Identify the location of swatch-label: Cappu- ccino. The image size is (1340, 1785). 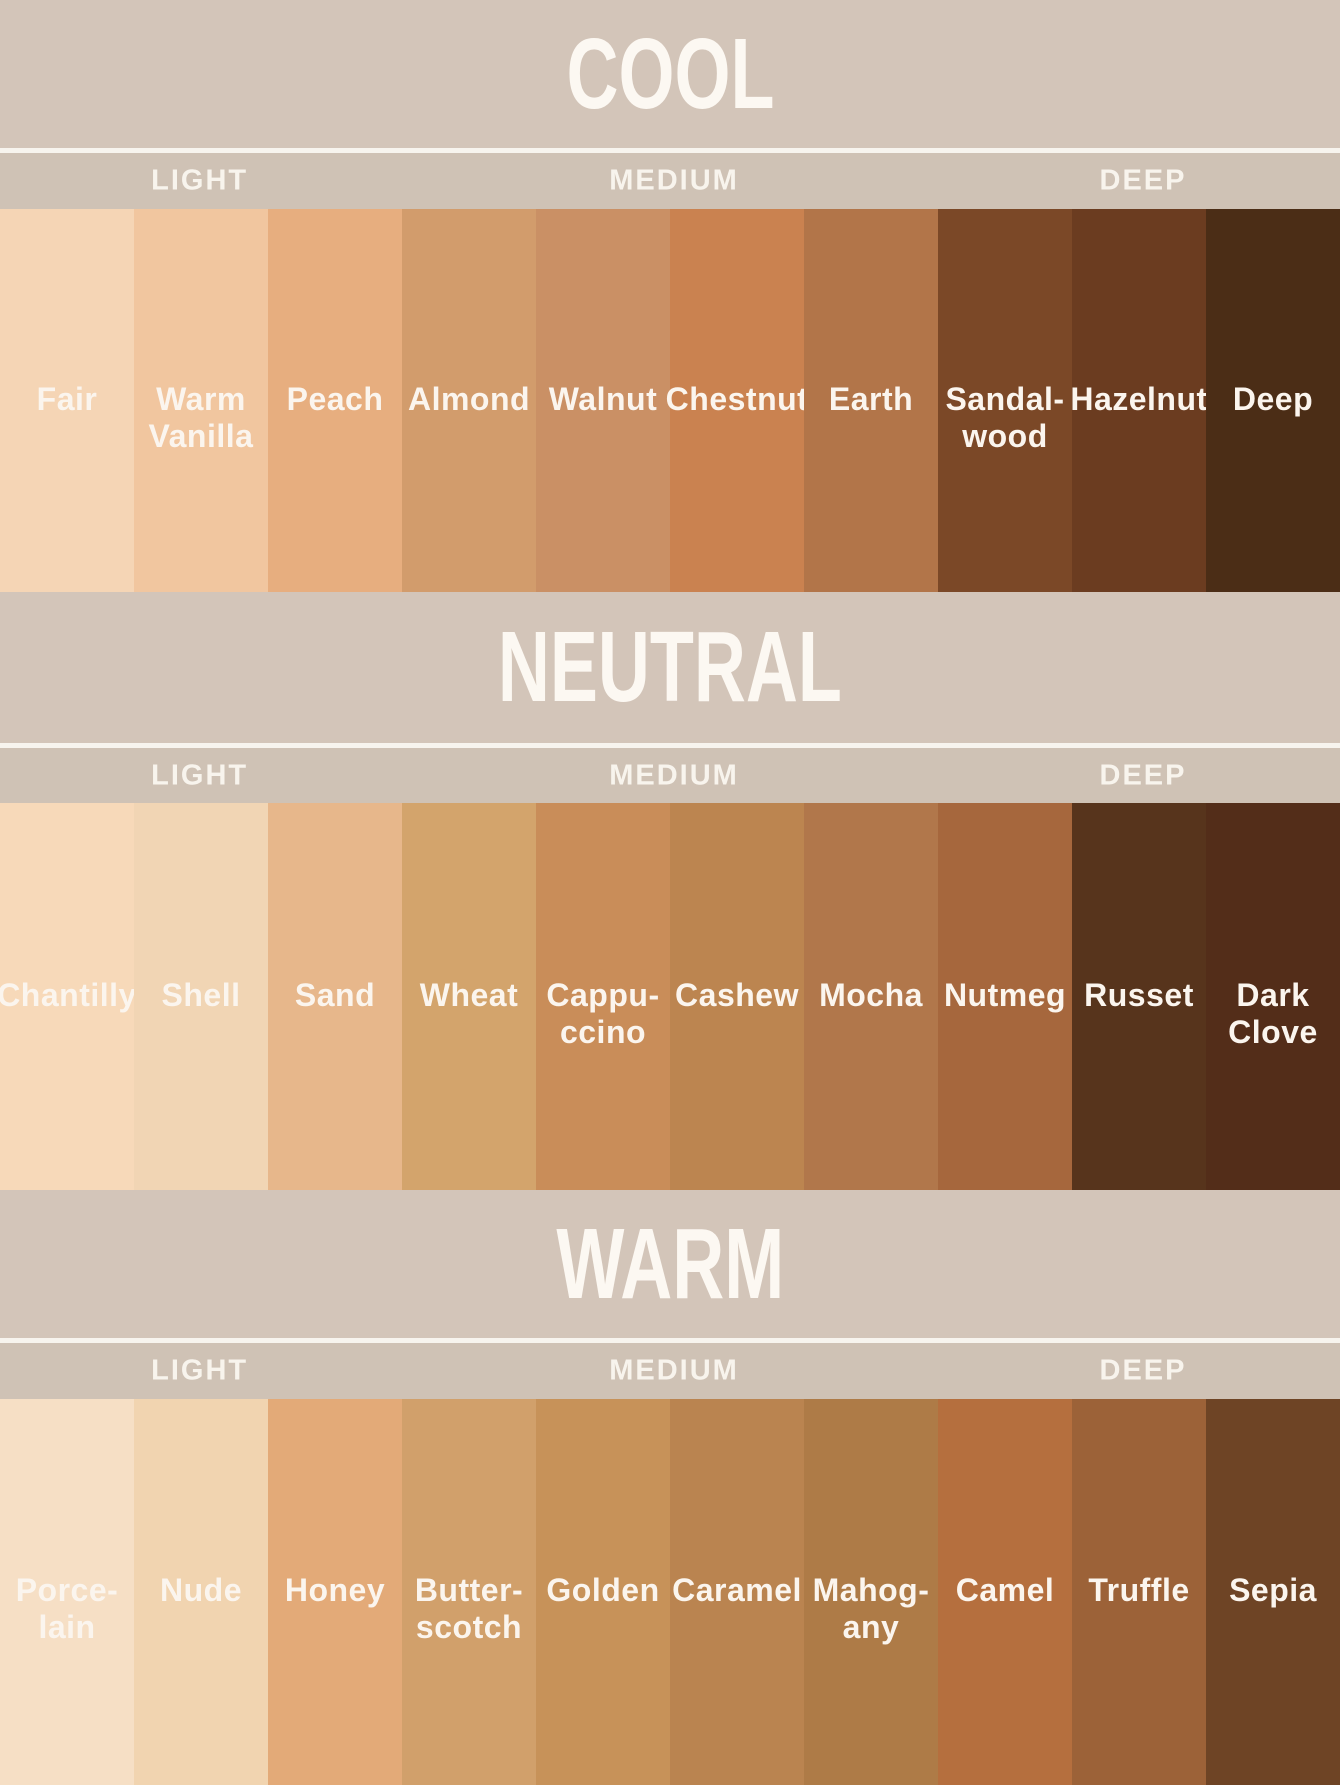
(603, 1013).